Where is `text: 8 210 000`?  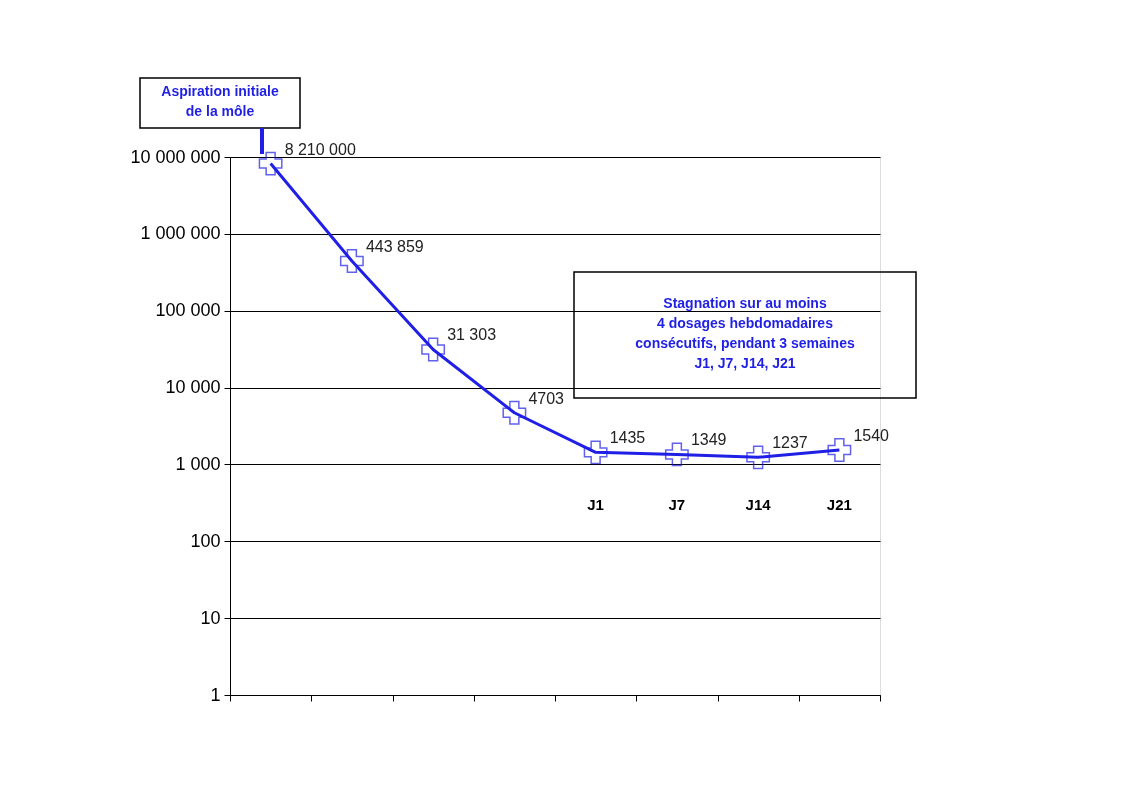 text: 8 210 000 is located at coordinates (320, 149).